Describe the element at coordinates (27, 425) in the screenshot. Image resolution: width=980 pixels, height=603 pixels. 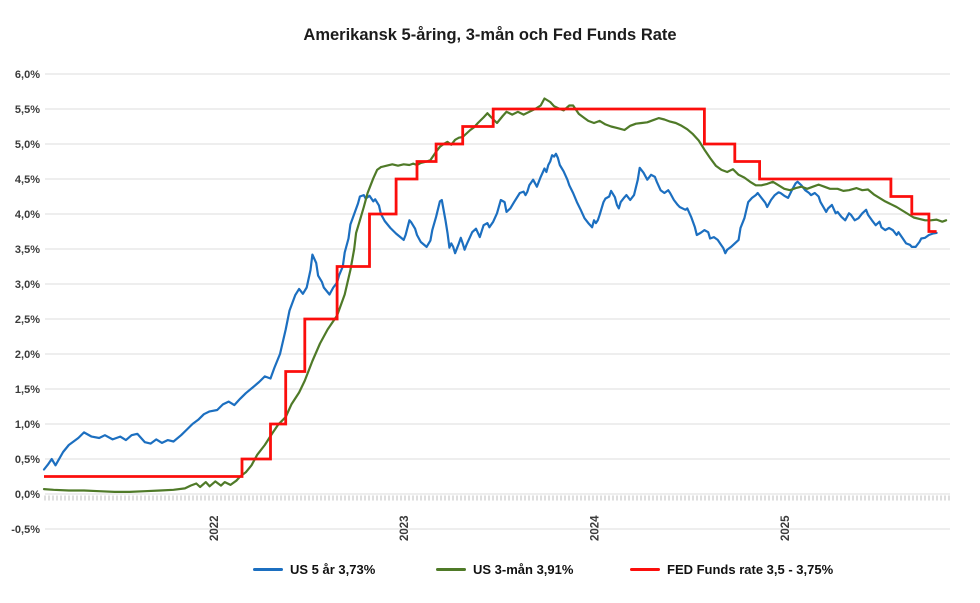
I see `y-axis-label: 1,0%` at that location.